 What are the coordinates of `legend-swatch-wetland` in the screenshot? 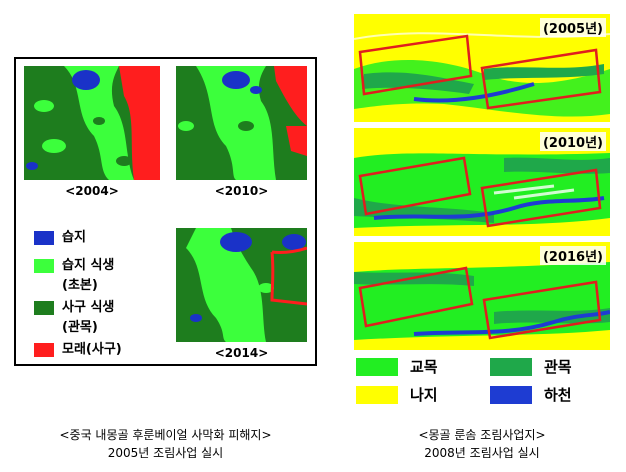 It's located at (44, 238).